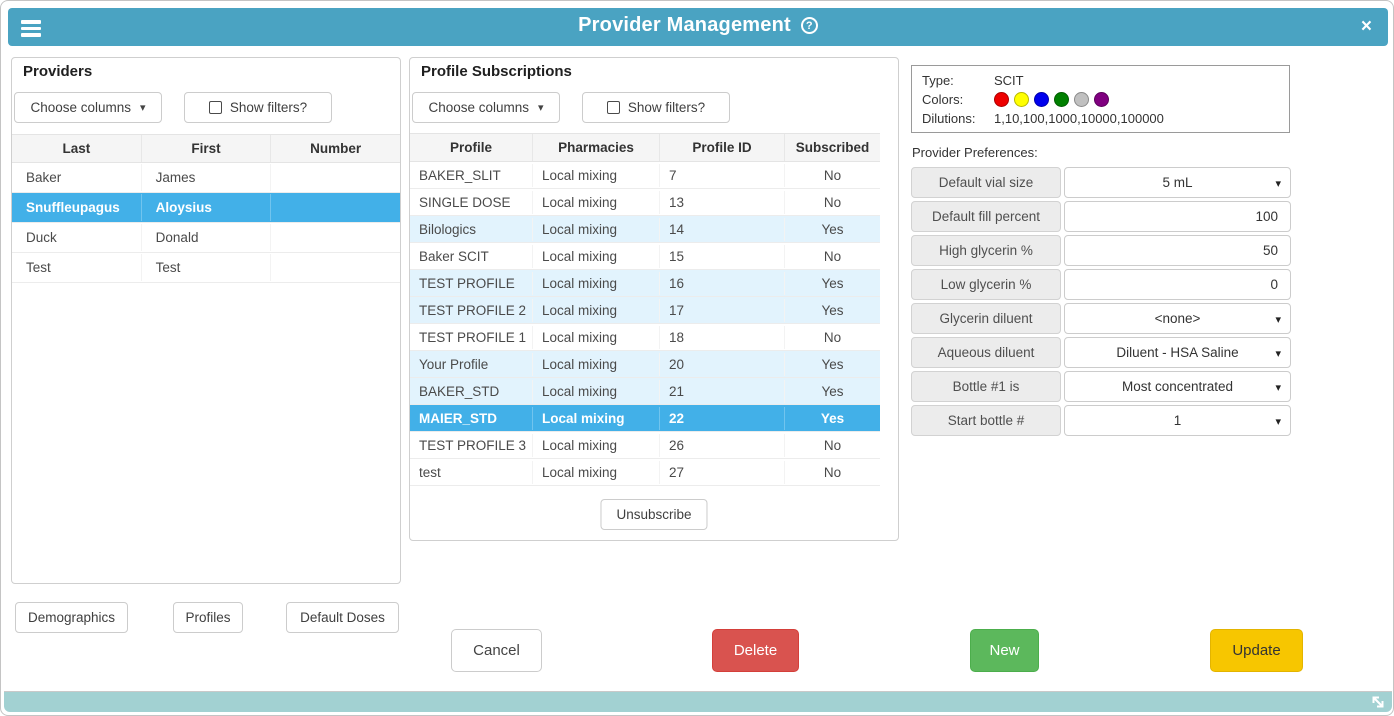 The height and width of the screenshot is (716, 1394). Describe the element at coordinates (1177, 420) in the screenshot. I see `preference-dropdown: 1 ▾` at that location.